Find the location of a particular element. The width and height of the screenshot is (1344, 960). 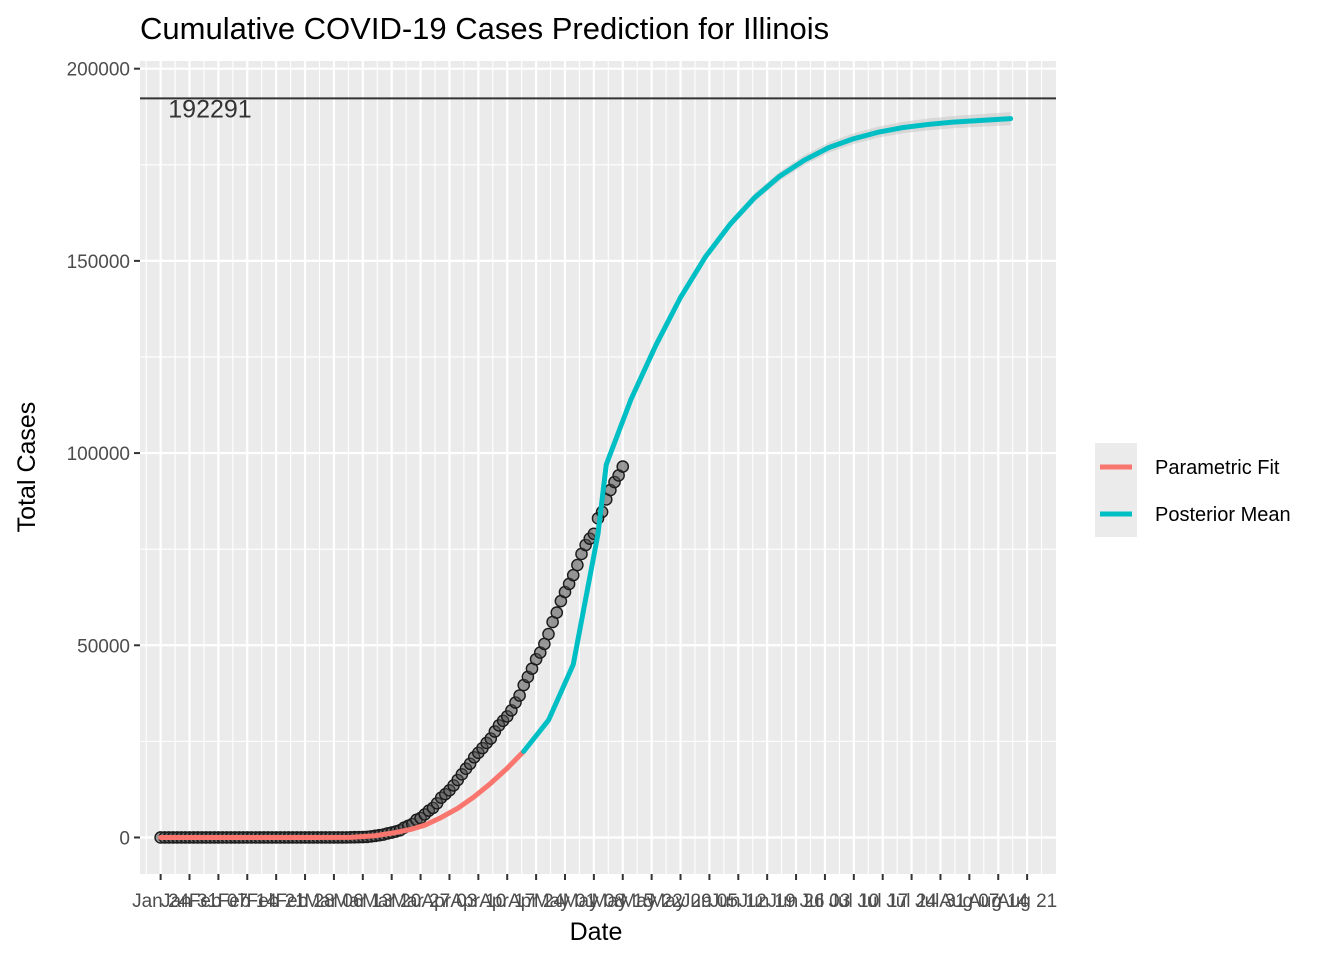

y-tick-label: 200000 is located at coordinates (98, 70).